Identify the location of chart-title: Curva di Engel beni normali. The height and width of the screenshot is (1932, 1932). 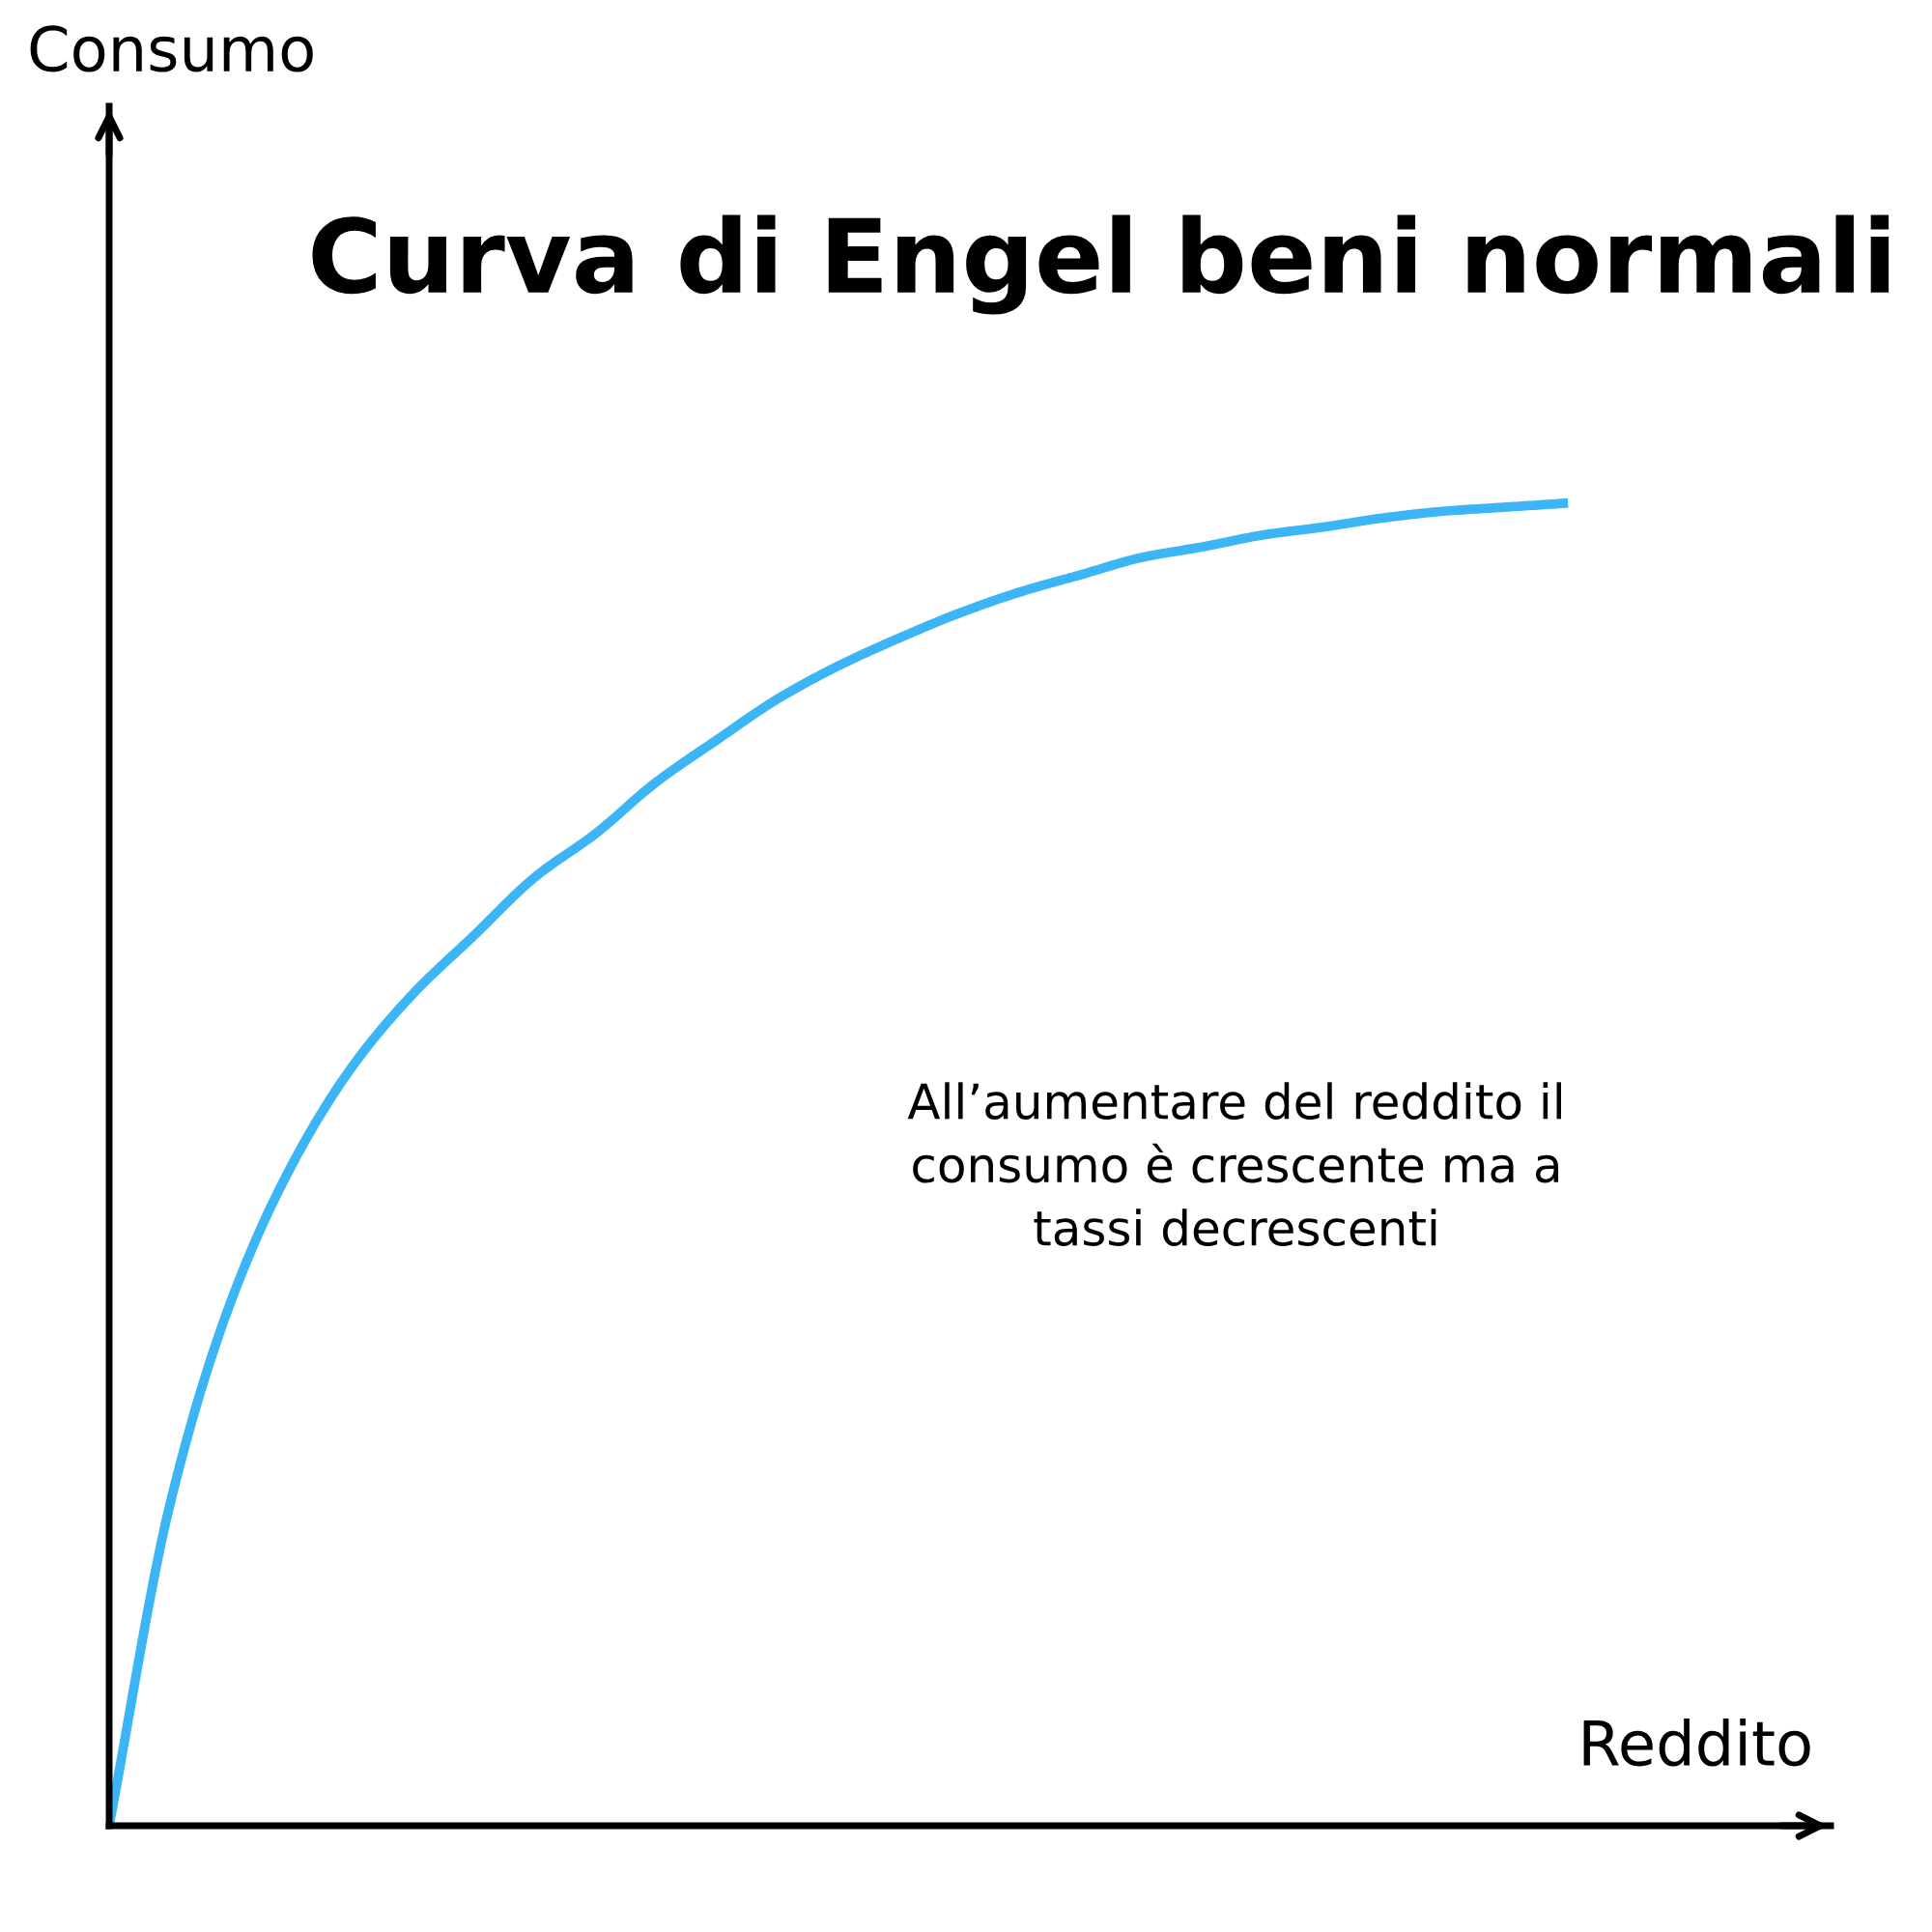
(1100, 264).